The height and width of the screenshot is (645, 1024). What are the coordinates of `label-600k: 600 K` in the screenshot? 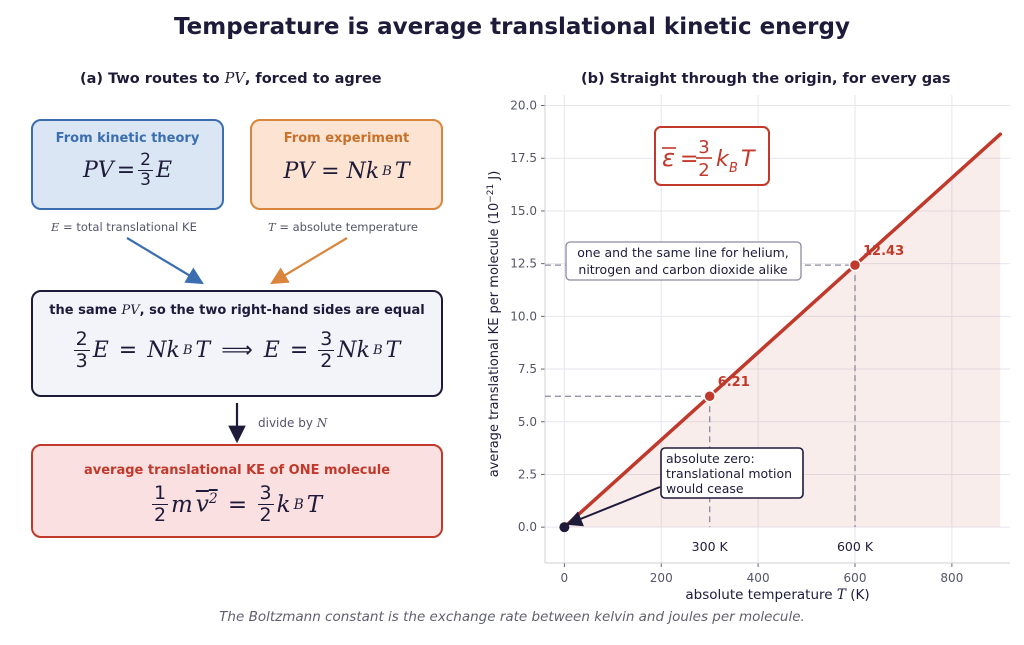 It's located at (855, 546).